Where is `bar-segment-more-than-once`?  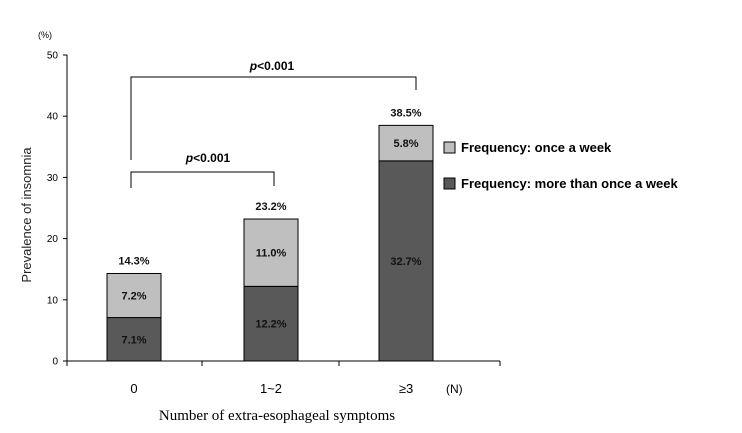 bar-segment-more-than-once is located at coordinates (271, 323).